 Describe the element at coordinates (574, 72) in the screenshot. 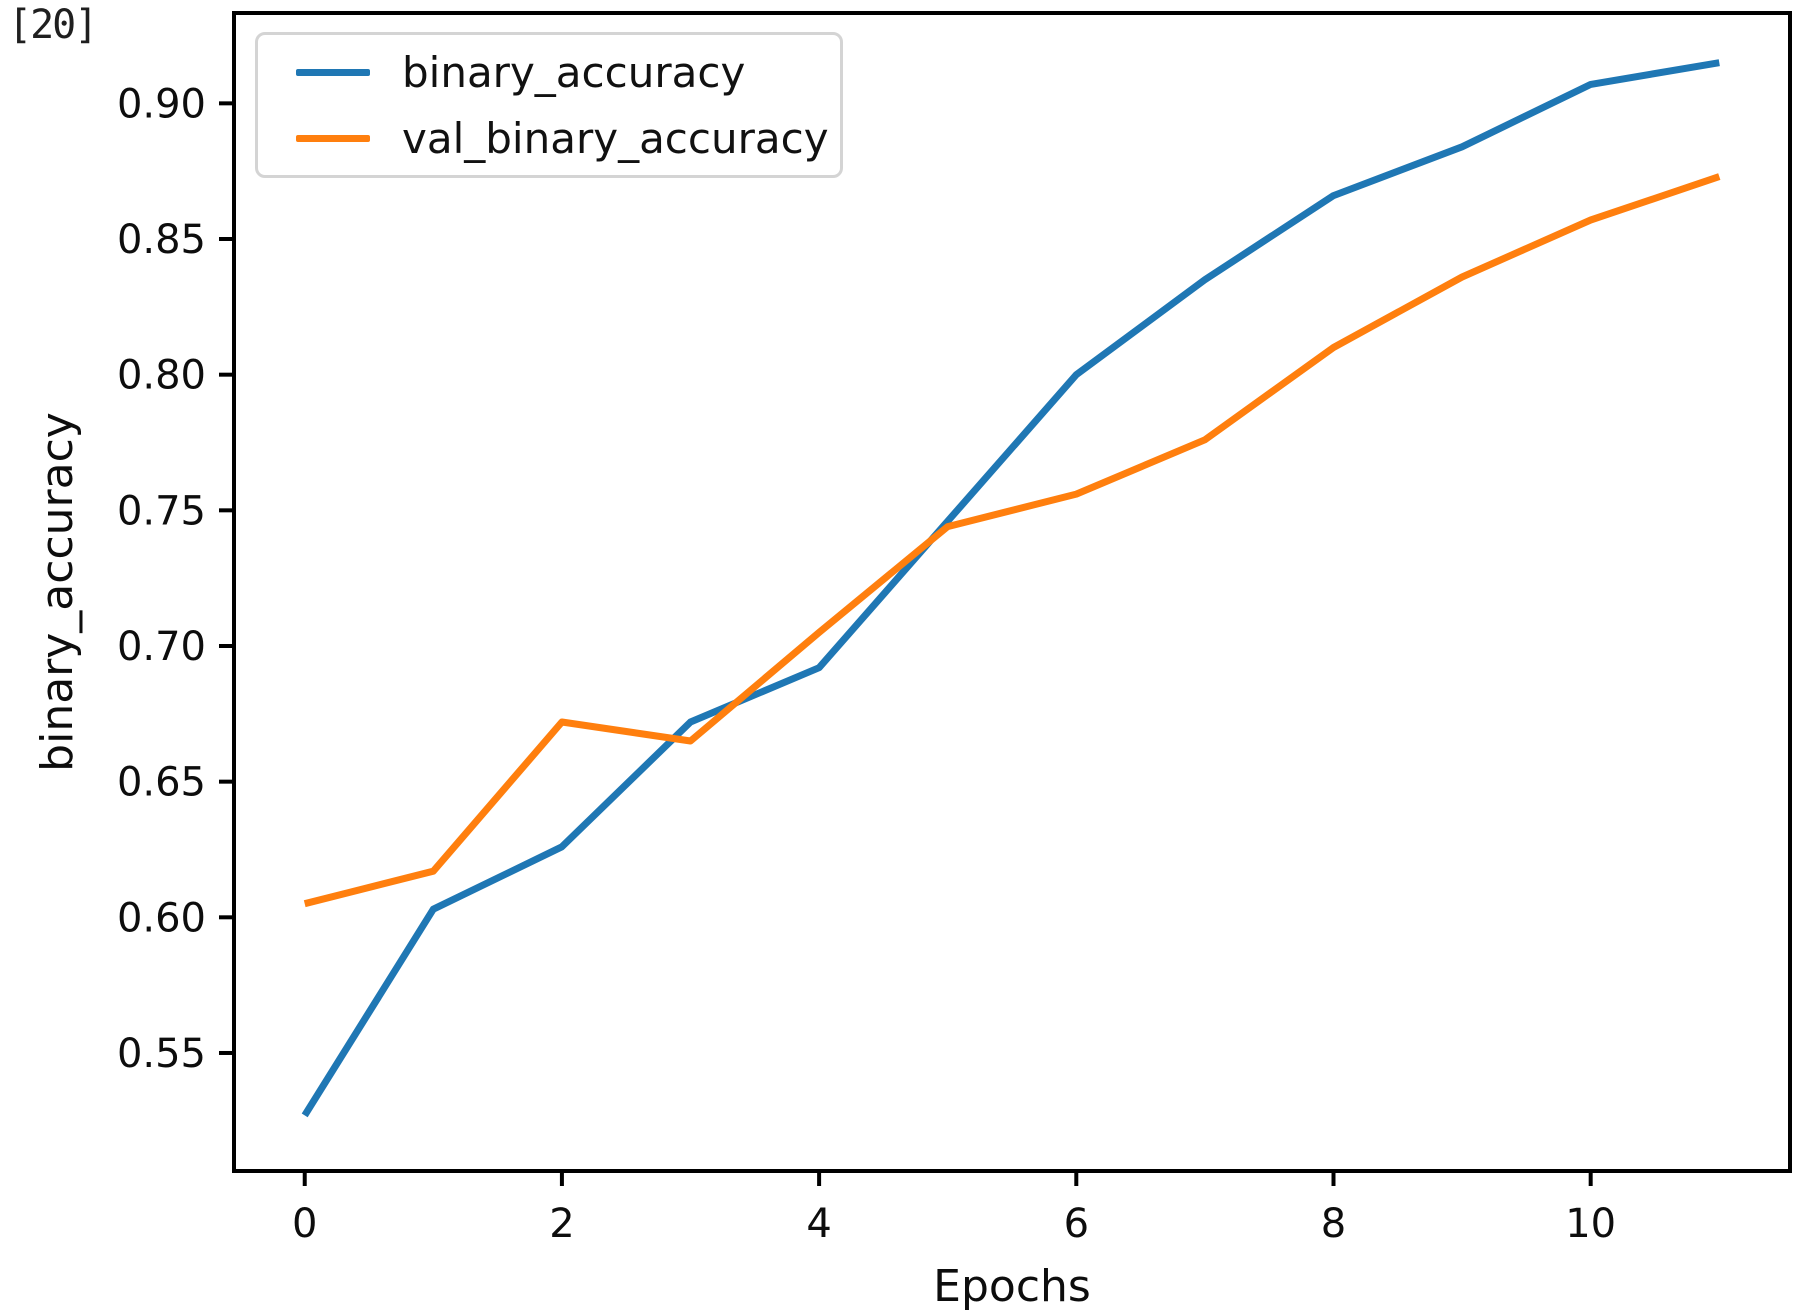

I see `legend-label: binary_accuracy` at that location.